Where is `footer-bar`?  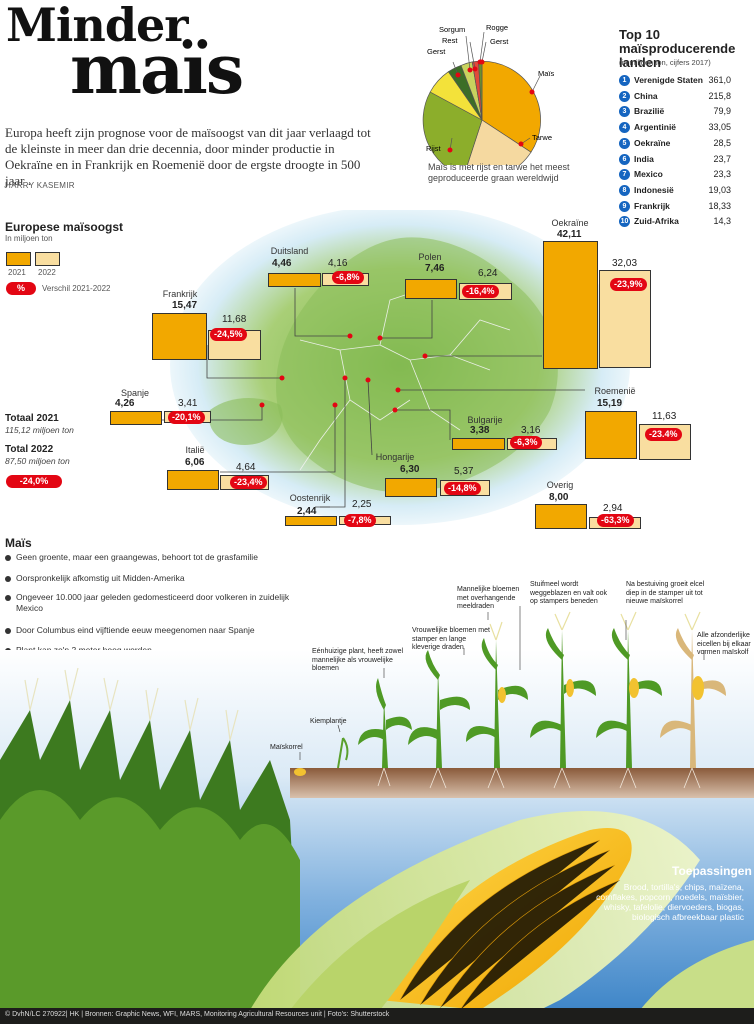 footer-bar is located at coordinates (377, 1016).